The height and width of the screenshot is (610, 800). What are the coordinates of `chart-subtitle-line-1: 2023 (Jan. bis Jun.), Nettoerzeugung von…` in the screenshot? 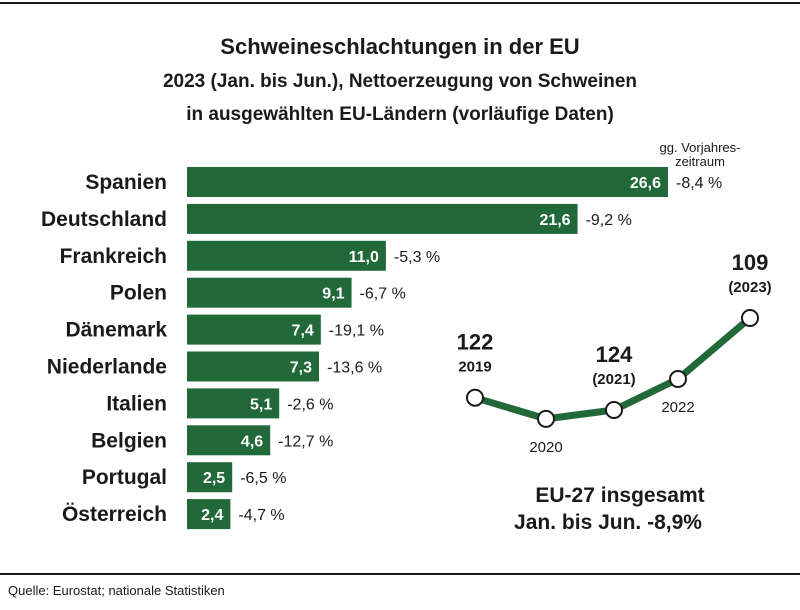 It's located at (400, 81).